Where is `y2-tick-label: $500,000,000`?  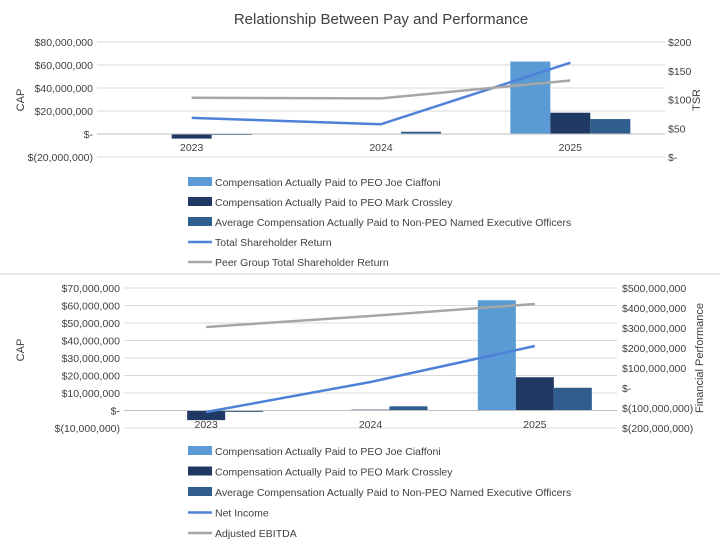
y2-tick-label: $500,000,000 is located at coordinates (654, 289).